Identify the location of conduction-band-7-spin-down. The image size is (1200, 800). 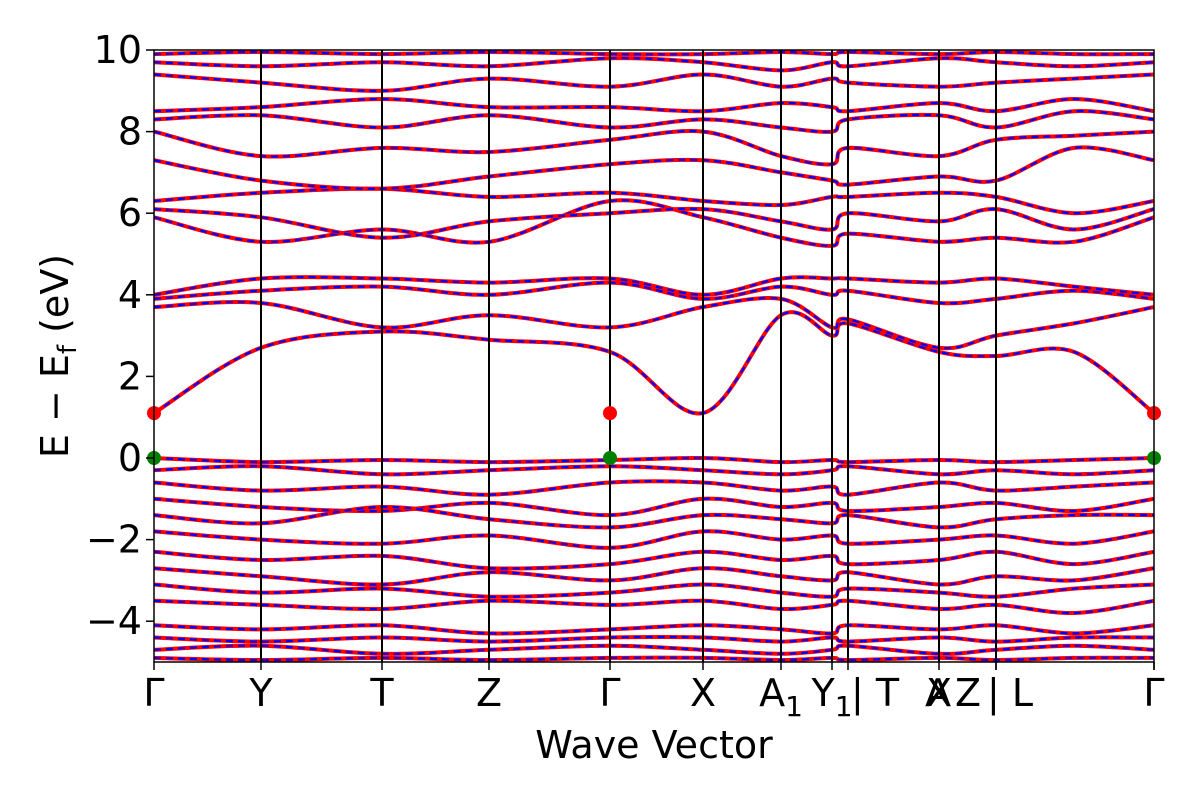
(654, 168).